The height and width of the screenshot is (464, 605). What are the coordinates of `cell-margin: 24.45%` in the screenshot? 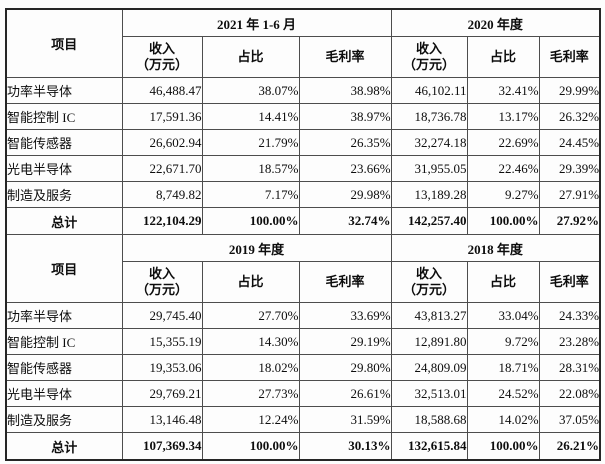 It's located at (569, 142).